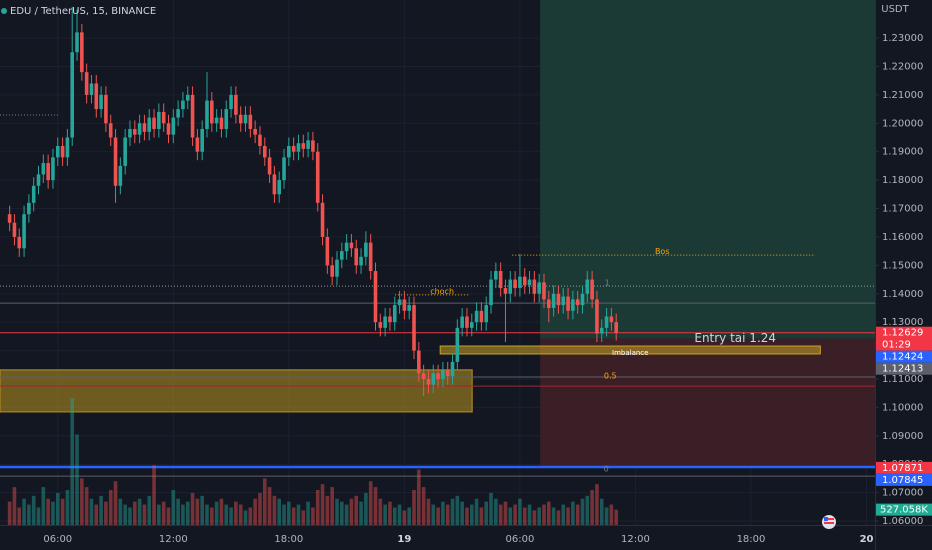  I want to click on x-tick-label: 18:00, so click(288, 539).